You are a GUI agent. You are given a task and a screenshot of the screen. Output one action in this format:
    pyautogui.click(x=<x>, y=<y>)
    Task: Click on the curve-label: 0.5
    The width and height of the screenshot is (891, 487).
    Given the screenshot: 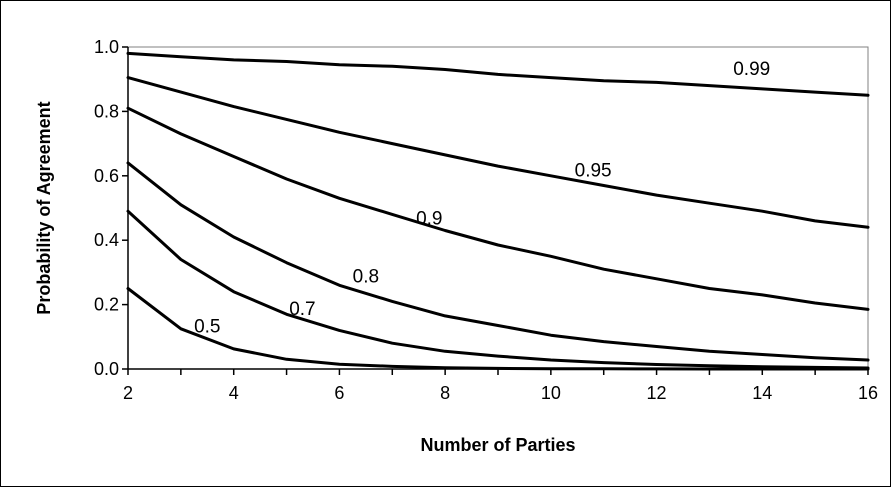 What is the action you would take?
    pyautogui.click(x=207, y=327)
    